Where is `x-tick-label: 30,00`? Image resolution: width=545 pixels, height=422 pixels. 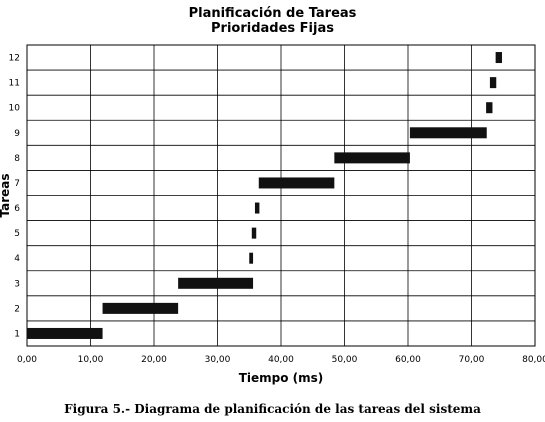 x-tick-label: 30,00 is located at coordinates (218, 360).